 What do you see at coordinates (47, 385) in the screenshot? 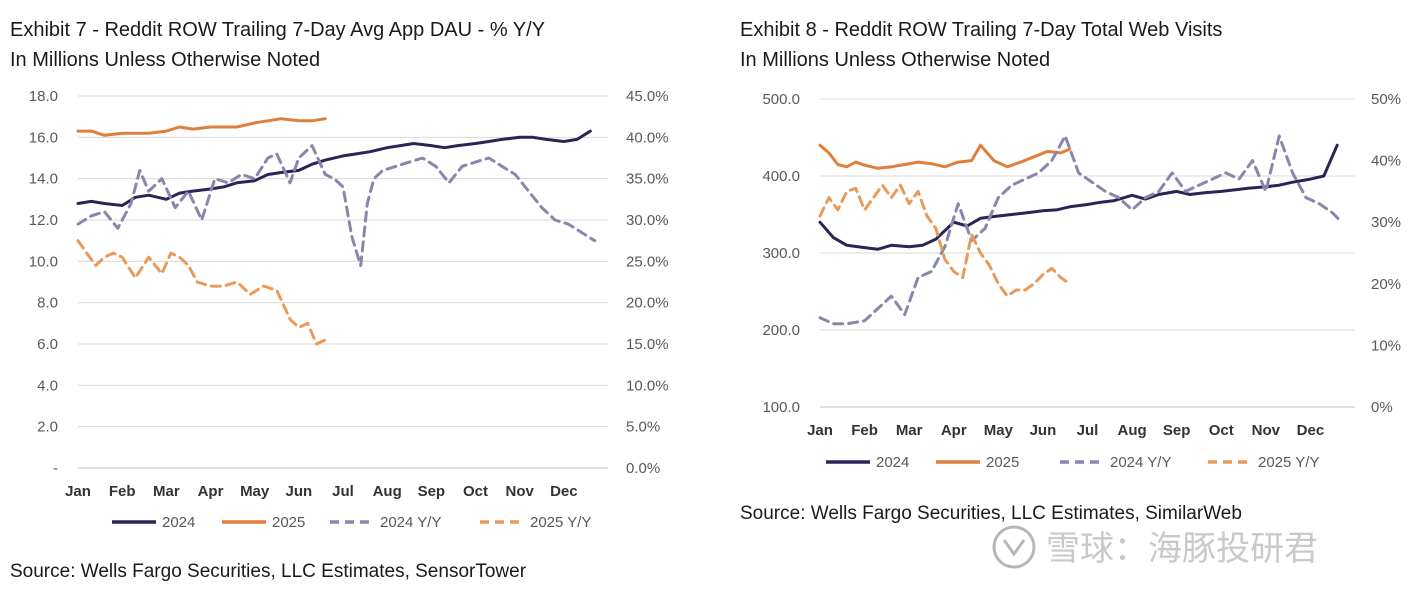
I see `y-left-tick-label: 4.0` at bounding box center [47, 385].